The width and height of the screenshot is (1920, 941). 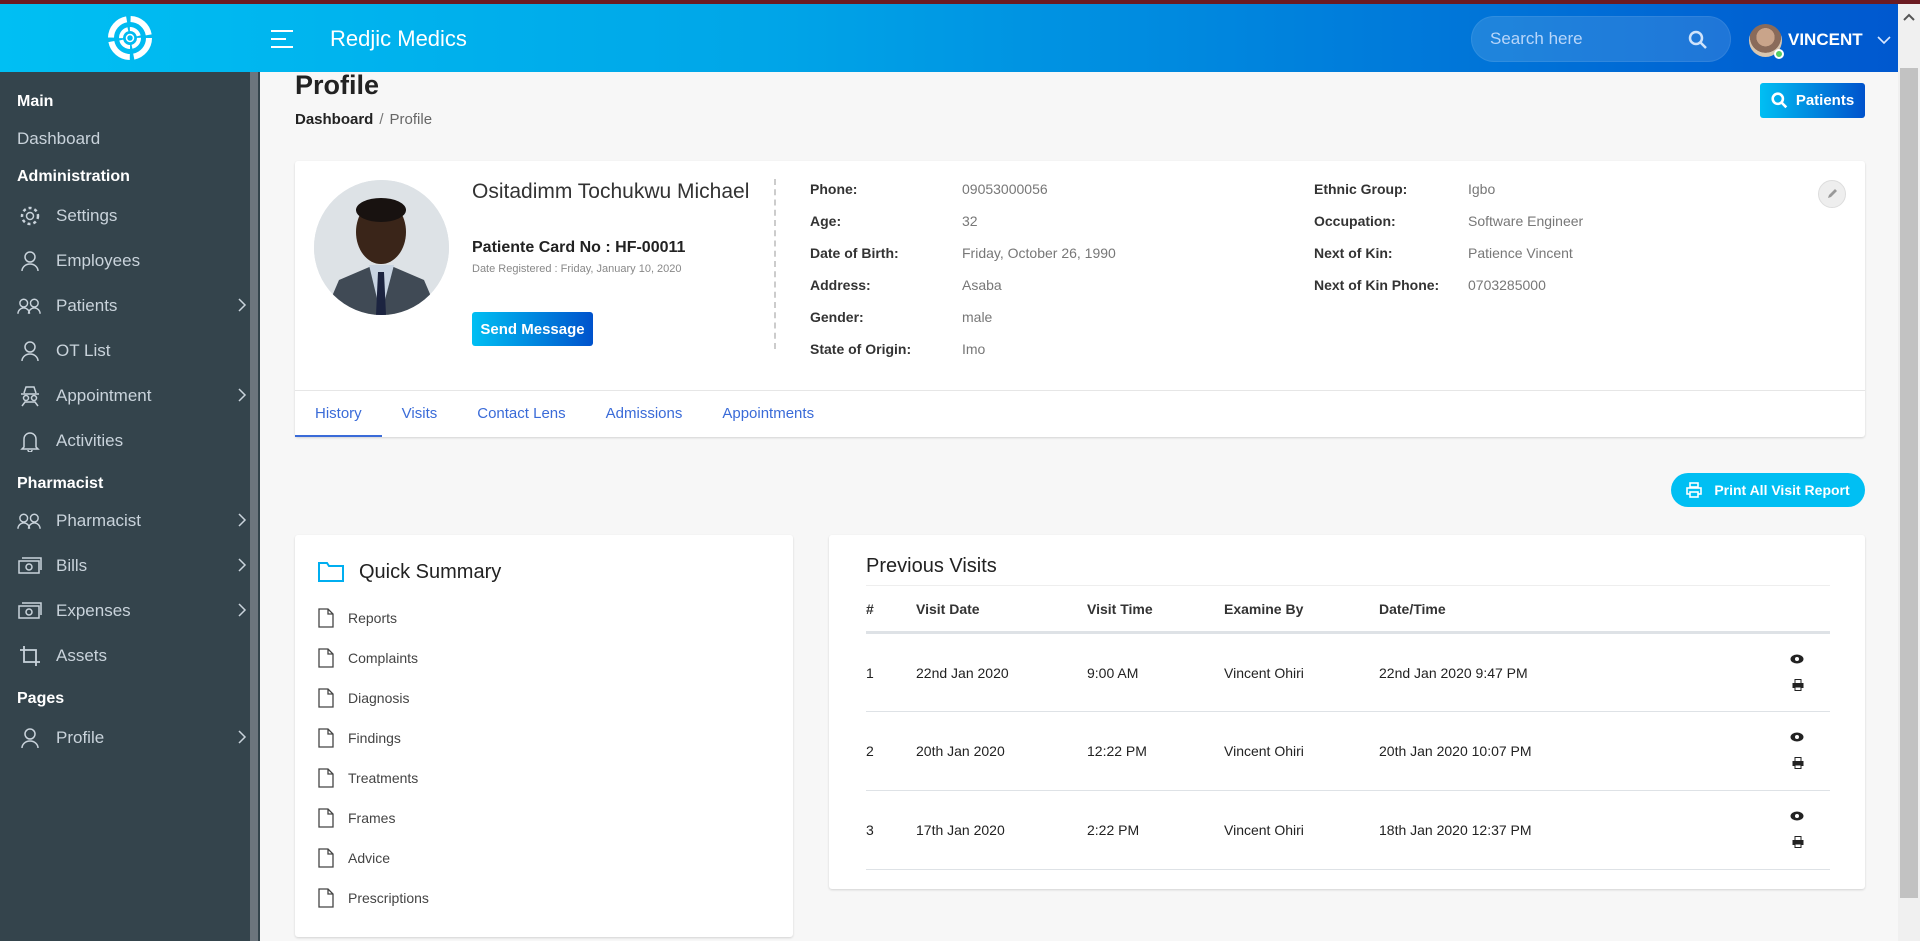 What do you see at coordinates (1001, 672) in the screenshot?
I see `cell-visit-date: 22nd Jan 2020` at bounding box center [1001, 672].